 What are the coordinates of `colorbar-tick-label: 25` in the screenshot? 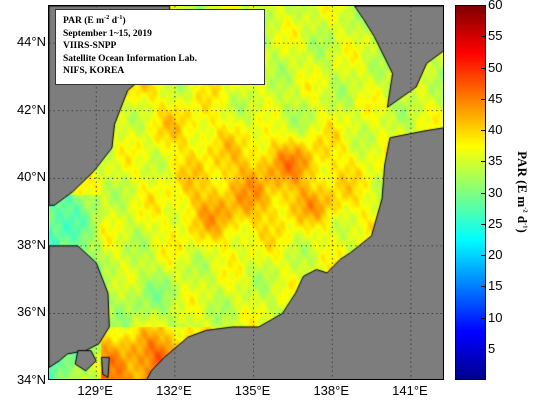 It's located at (495, 223).